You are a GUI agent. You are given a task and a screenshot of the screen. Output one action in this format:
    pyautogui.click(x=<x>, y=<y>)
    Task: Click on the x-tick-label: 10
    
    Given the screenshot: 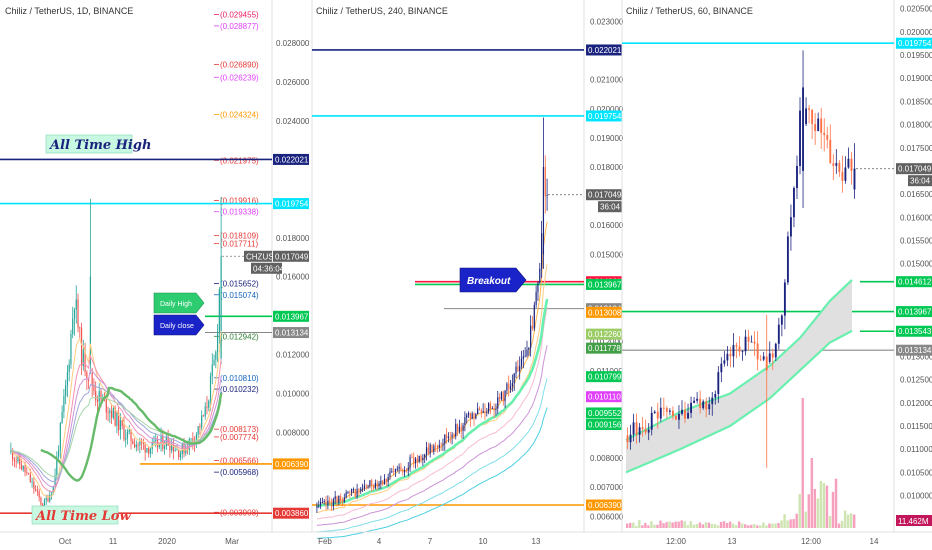 What is the action you would take?
    pyautogui.click(x=483, y=541)
    